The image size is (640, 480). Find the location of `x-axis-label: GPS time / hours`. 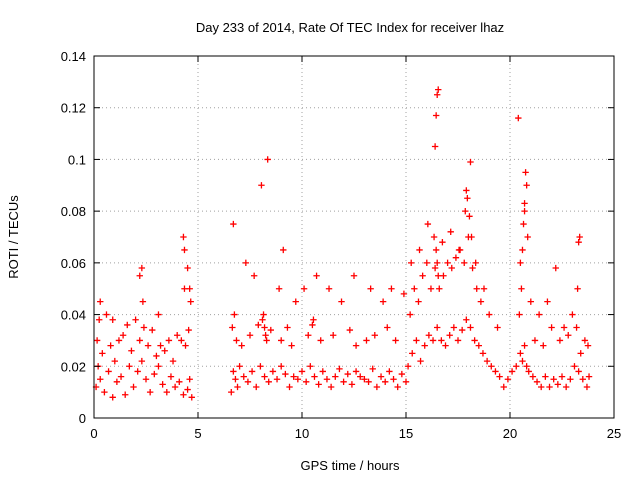

x-axis-label: GPS time / hours is located at coordinates (350, 465).